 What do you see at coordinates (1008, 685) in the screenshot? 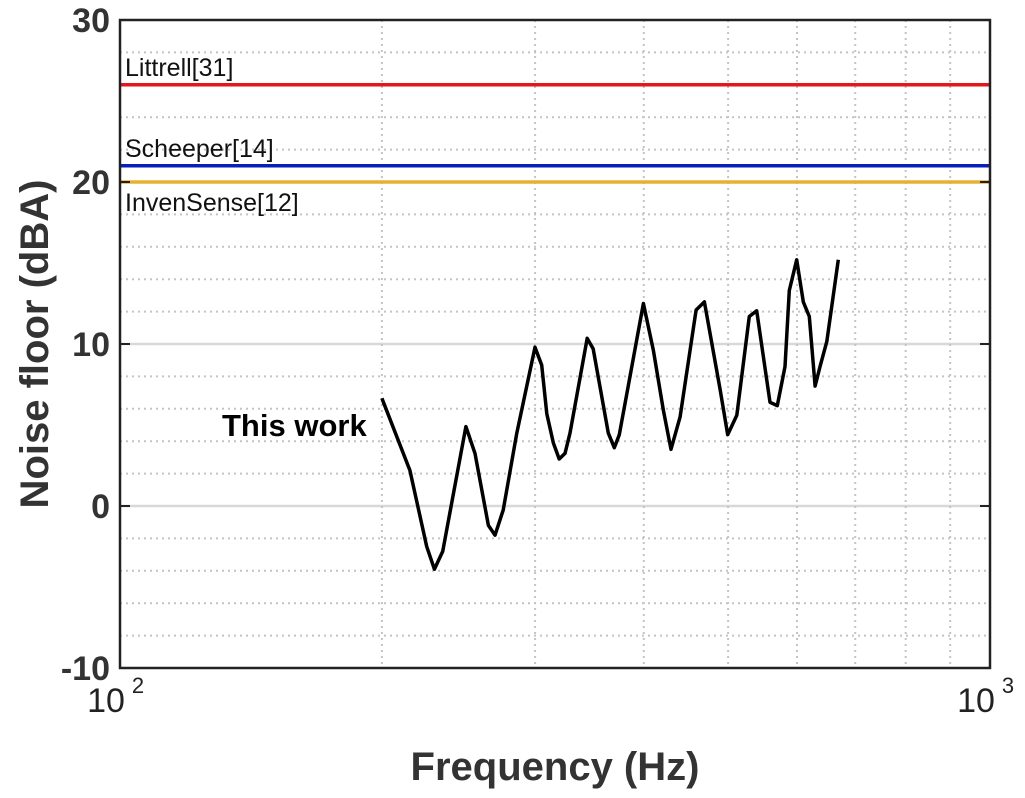
I see `x-tick-exponent: 3` at bounding box center [1008, 685].